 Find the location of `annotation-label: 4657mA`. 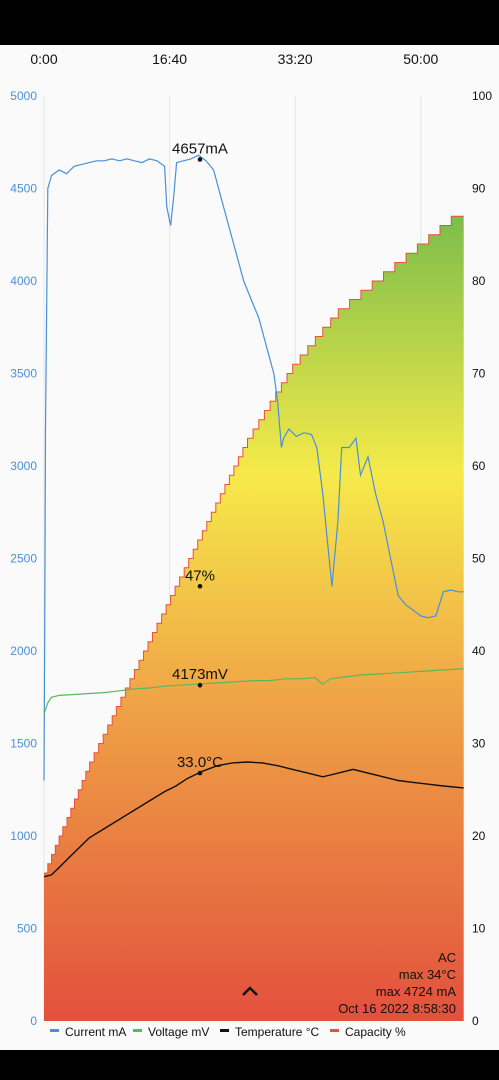

annotation-label: 4657mA is located at coordinates (200, 148).